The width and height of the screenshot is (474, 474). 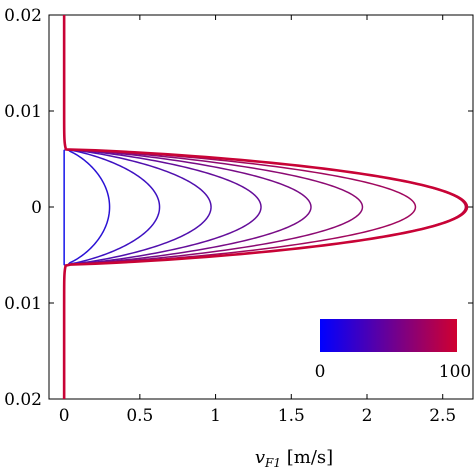 I want to click on x-axis-title: vF1 [m/s], so click(x=294, y=458).